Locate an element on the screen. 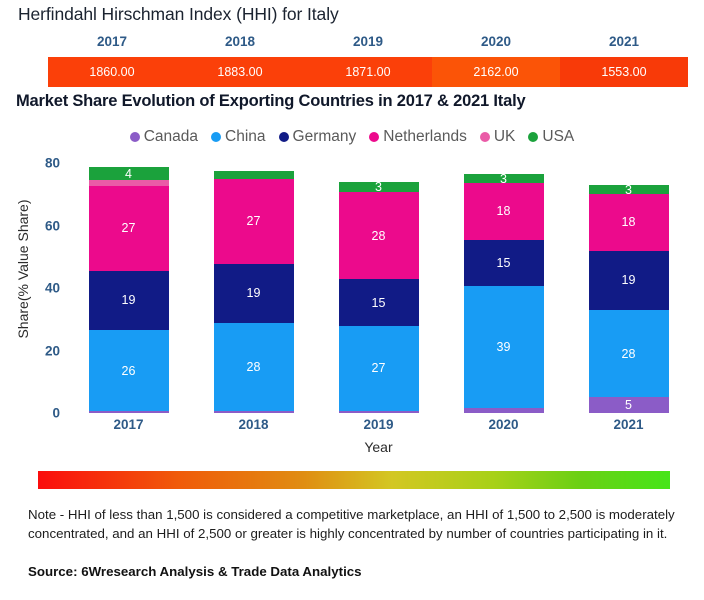  y-tick-40: 40 is located at coordinates (52, 288).